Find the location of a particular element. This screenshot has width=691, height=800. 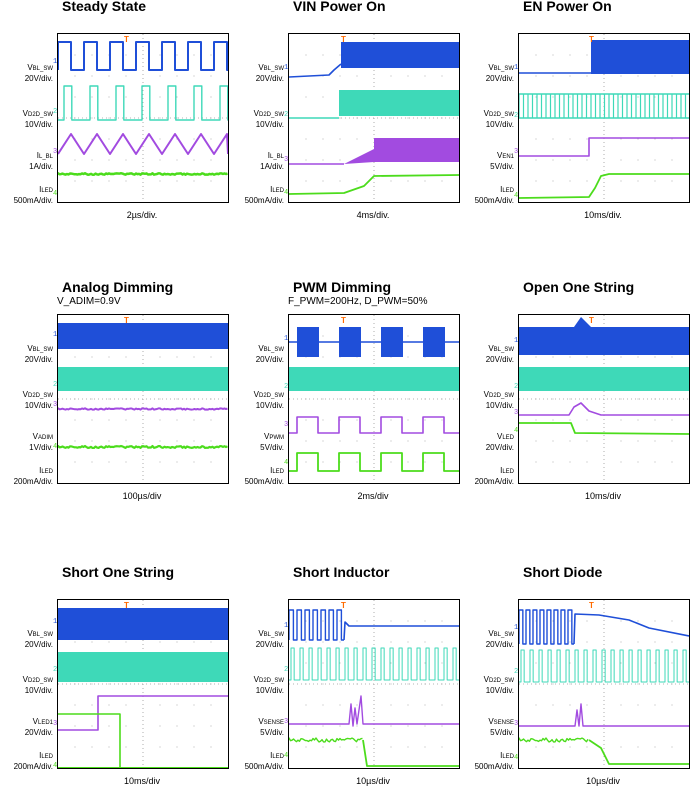

panel-subtitle: V_ADIM=0.9V is located at coordinates (89, 301).